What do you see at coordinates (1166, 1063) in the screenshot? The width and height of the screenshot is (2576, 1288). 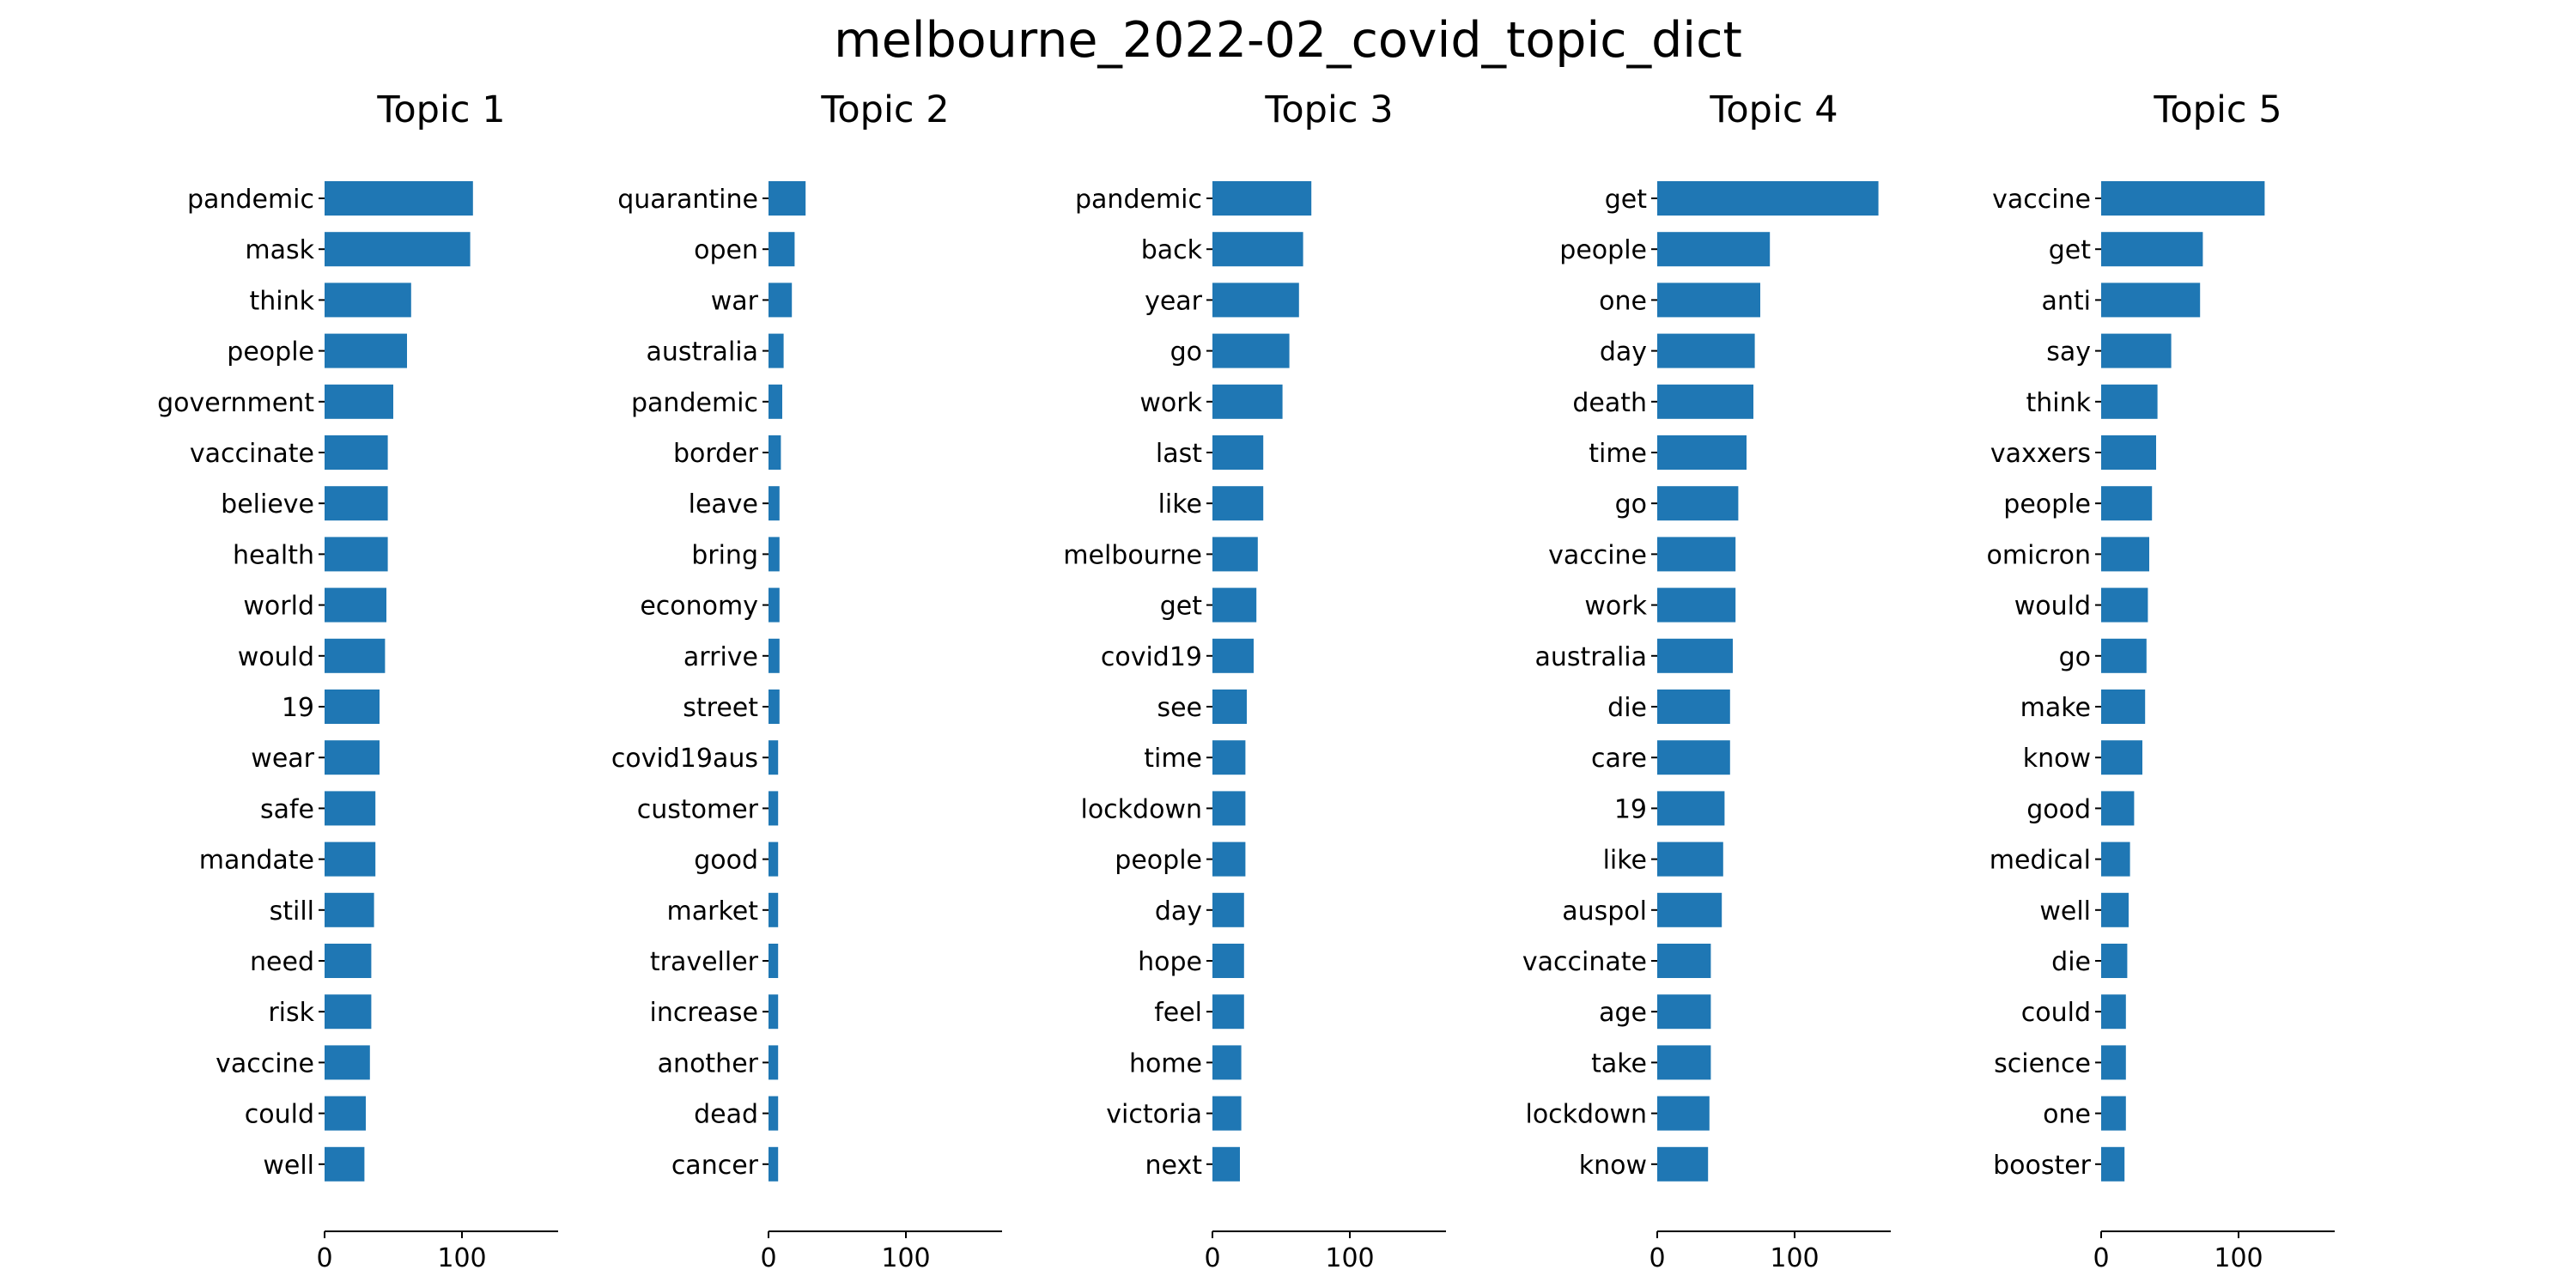 I see `y-tick-label: home` at bounding box center [1166, 1063].